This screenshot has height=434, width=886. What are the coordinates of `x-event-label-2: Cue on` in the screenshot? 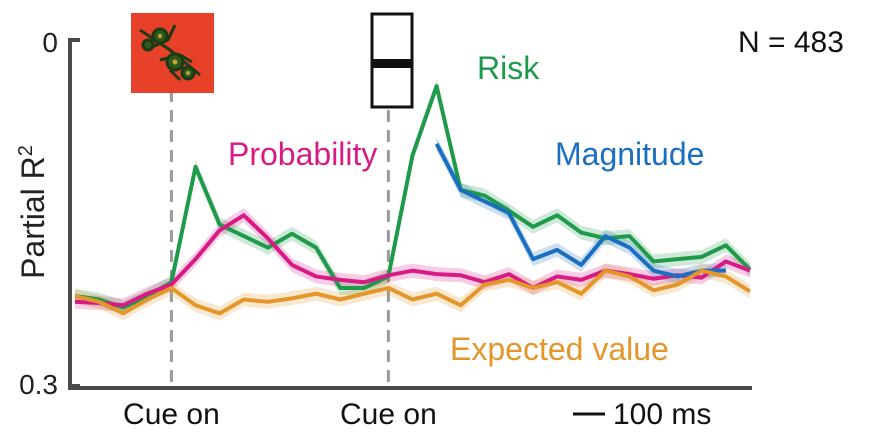 It's located at (388, 414).